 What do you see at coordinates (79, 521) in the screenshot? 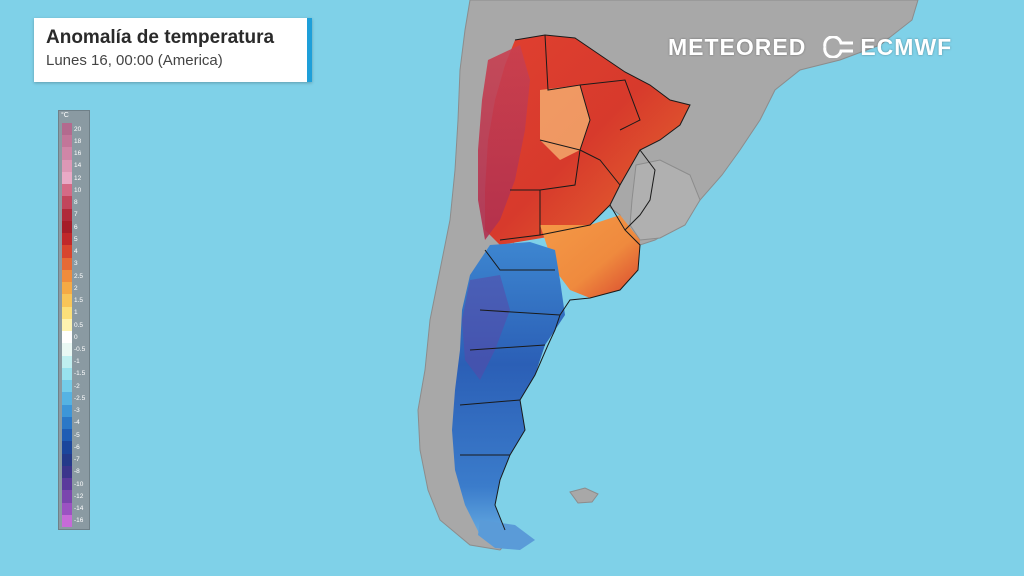
I see `legend-label: -16` at bounding box center [79, 521].